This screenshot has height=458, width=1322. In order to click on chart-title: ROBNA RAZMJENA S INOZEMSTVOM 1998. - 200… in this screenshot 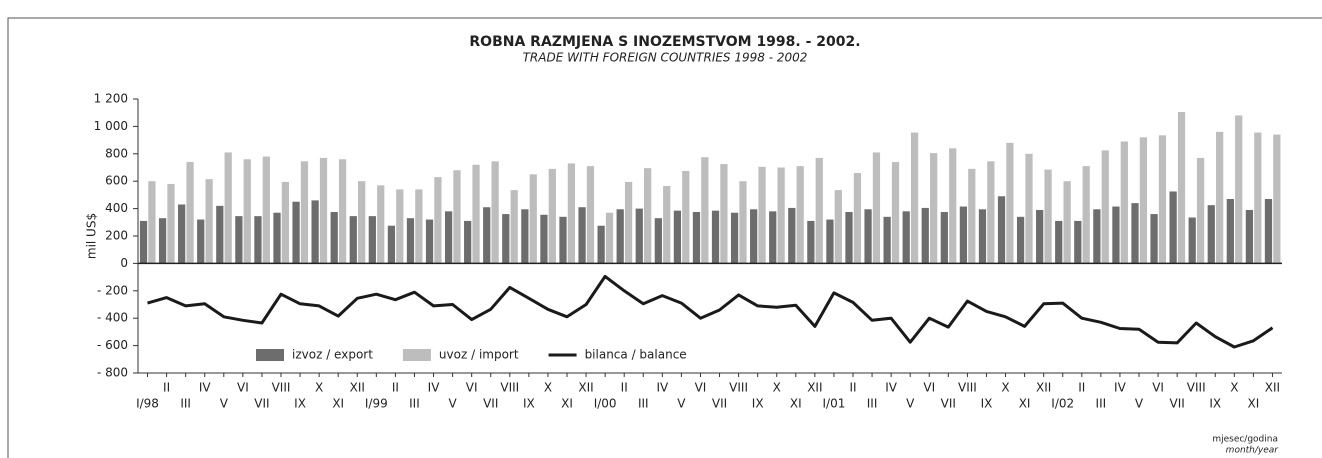, I will do `click(664, 42)`.